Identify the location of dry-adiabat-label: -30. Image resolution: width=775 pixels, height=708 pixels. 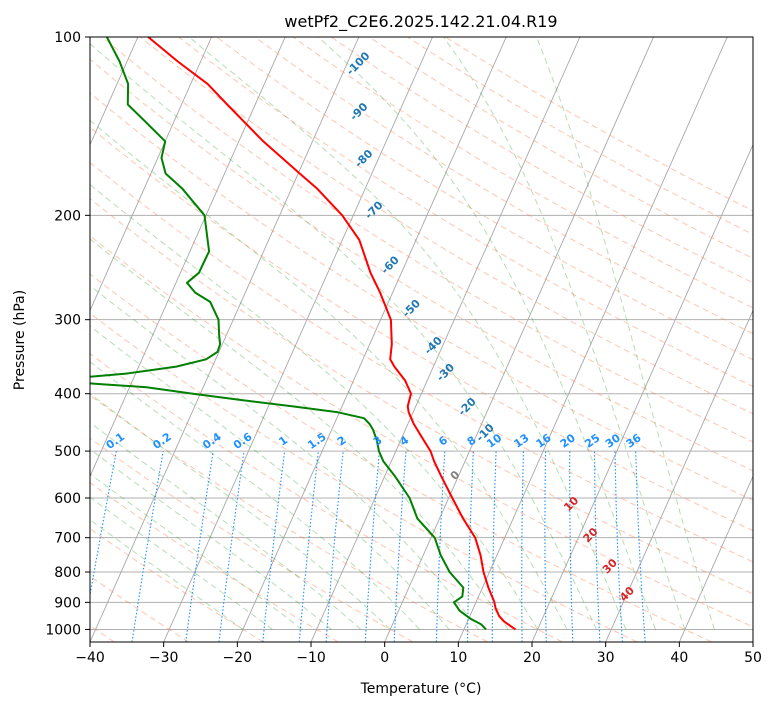
(445, 372).